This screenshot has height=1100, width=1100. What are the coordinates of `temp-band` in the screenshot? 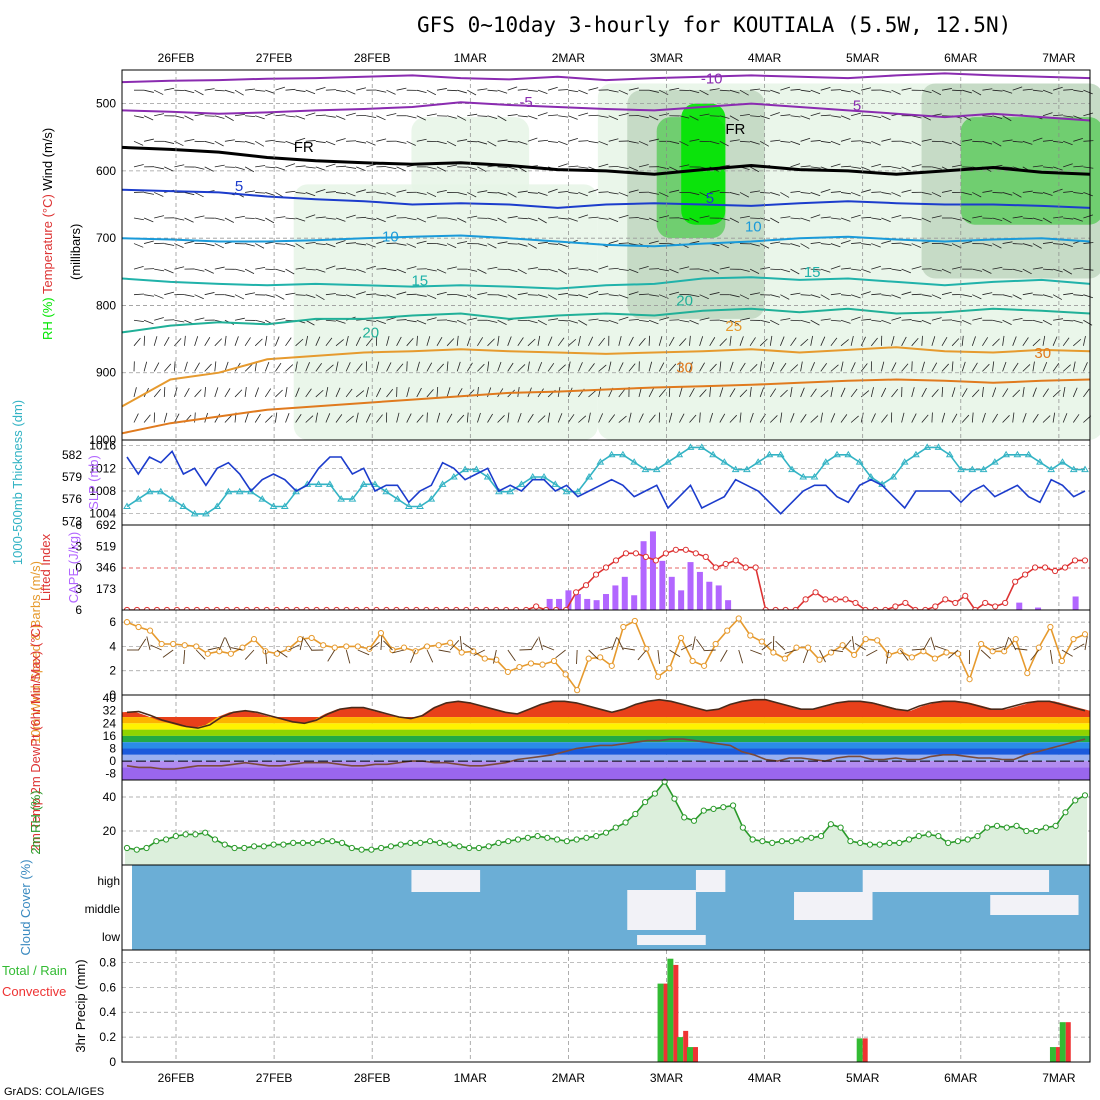 It's located at (606, 732).